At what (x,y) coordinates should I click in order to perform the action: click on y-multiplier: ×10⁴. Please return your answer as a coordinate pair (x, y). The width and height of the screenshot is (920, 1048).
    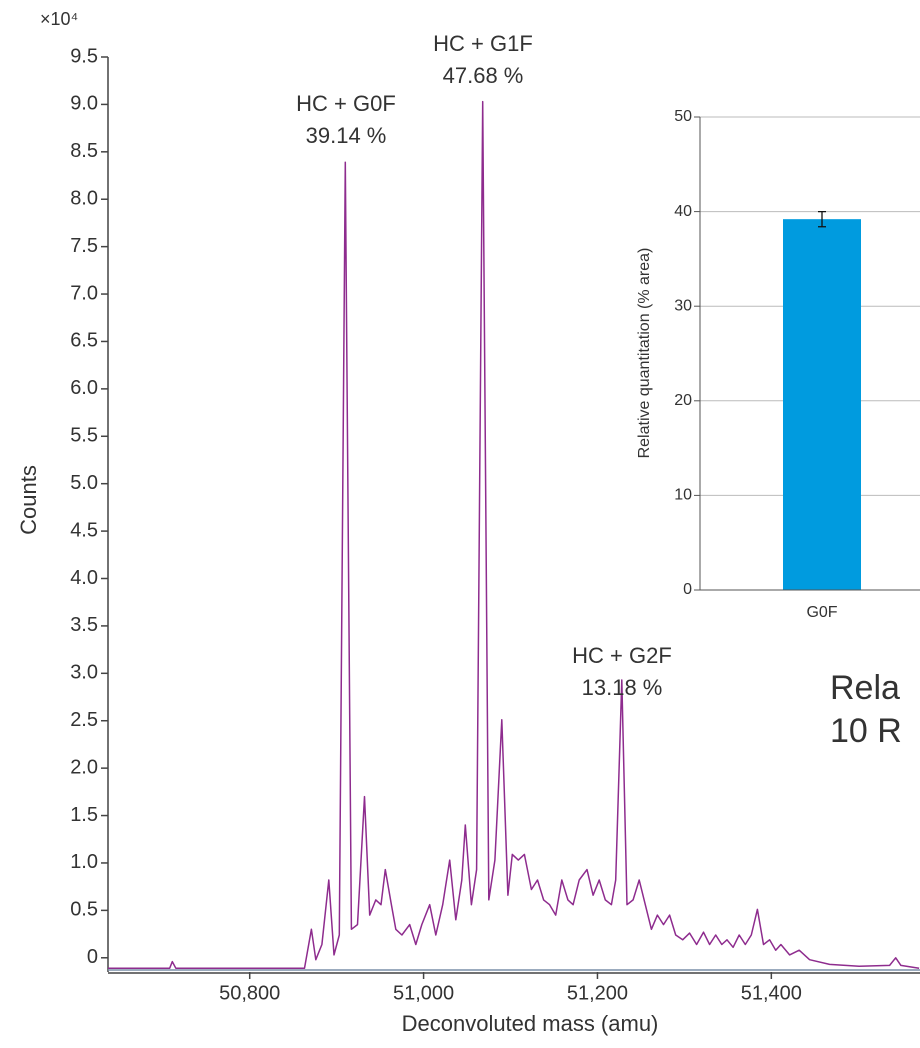
    Looking at the image, I should click on (59, 19).